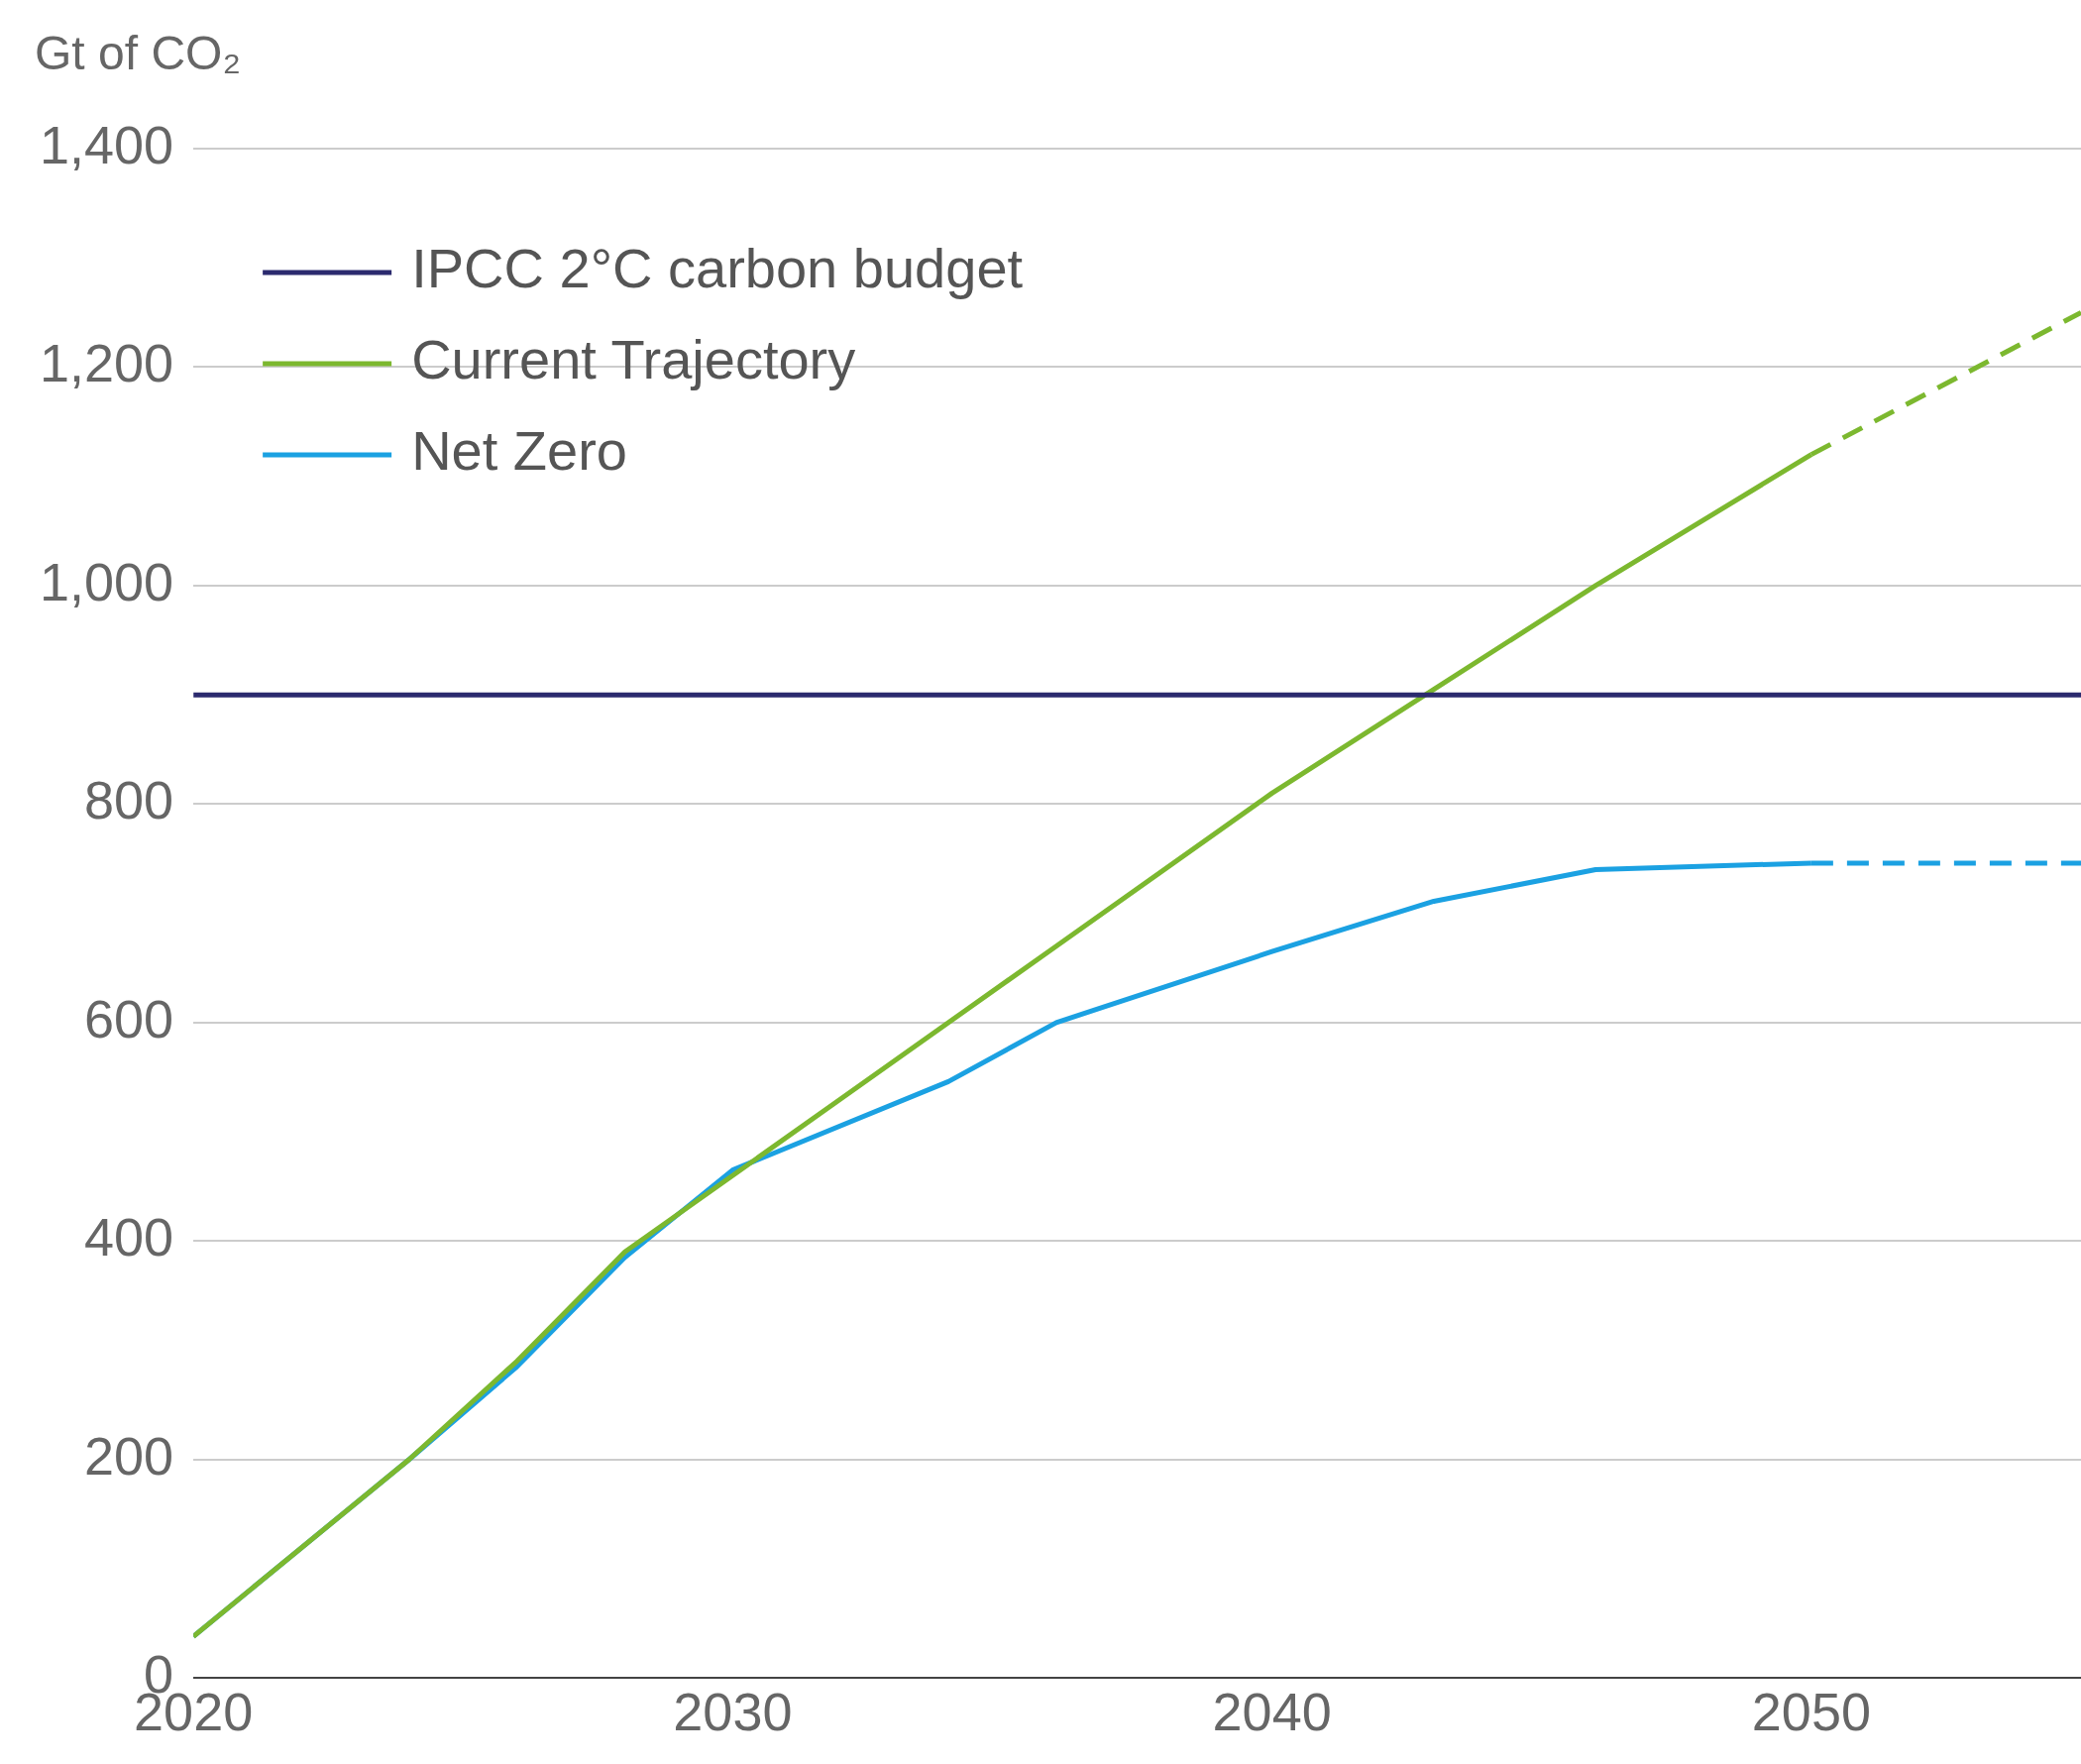 The width and height of the screenshot is (2081, 1764). Describe the element at coordinates (129, 800) in the screenshot. I see `y-tick-label: 800` at that location.